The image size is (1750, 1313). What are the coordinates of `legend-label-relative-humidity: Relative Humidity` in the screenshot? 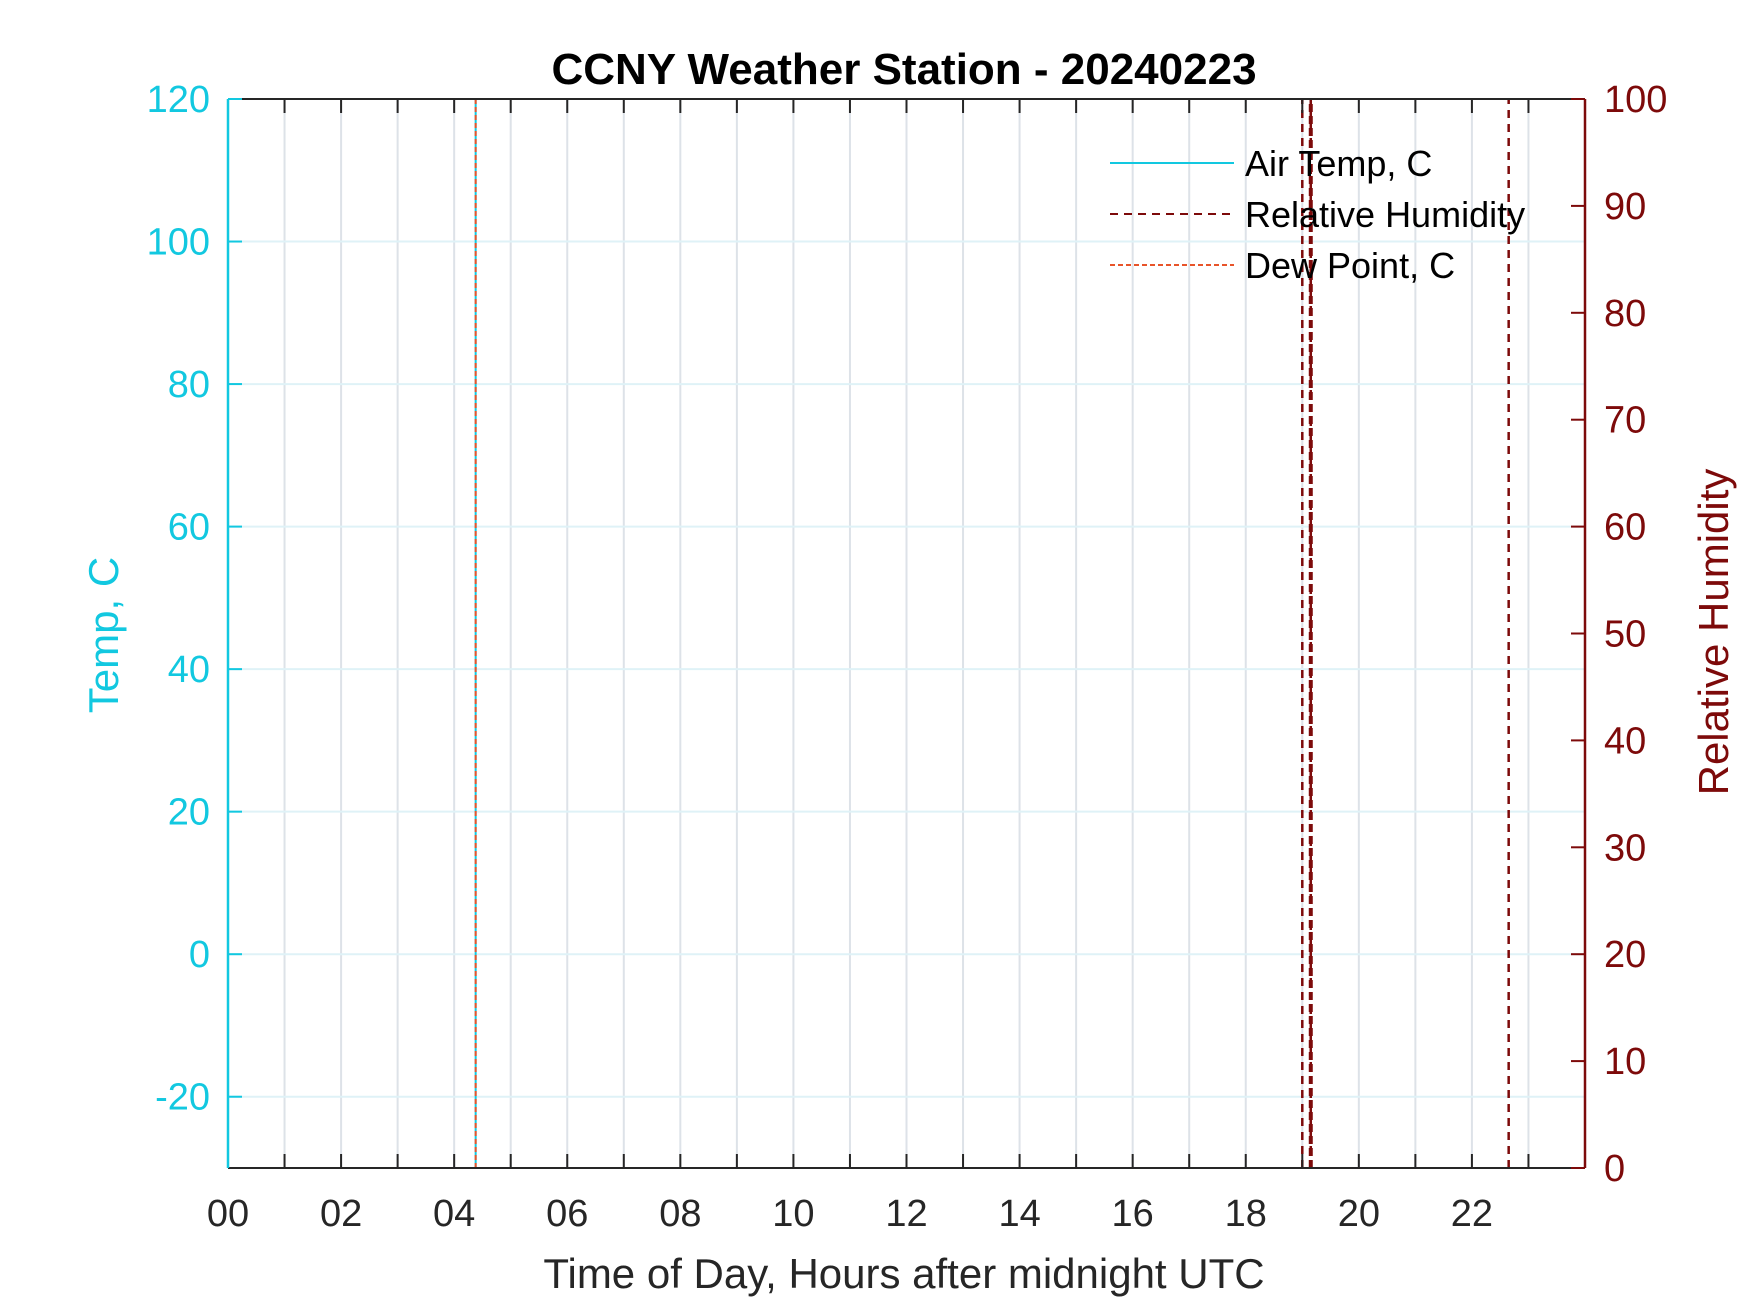 It's located at (1385, 214).